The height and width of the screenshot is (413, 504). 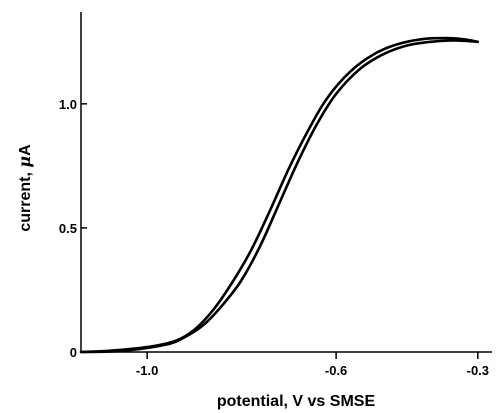 What do you see at coordinates (25, 150) in the screenshot?
I see `y-axis-label-unit: A` at bounding box center [25, 150].